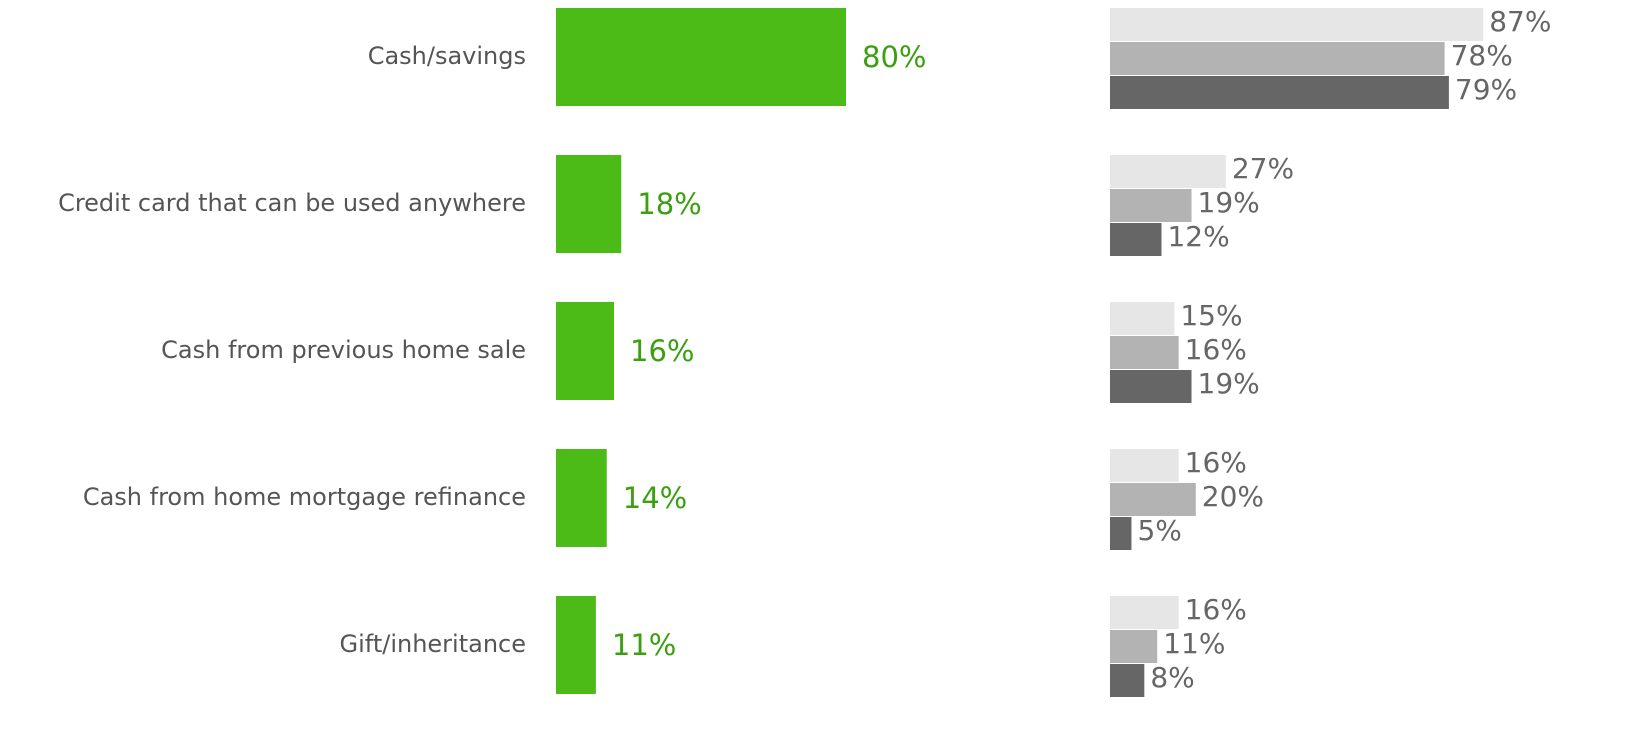 The image size is (1647, 730). Describe the element at coordinates (655, 498) in the screenshot. I see `value-label: 14%` at that location.